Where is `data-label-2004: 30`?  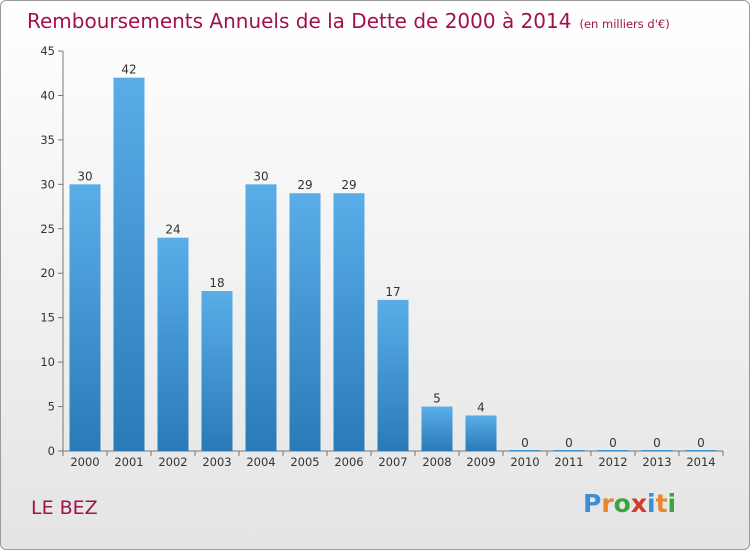
data-label-2004: 30 is located at coordinates (260, 176).